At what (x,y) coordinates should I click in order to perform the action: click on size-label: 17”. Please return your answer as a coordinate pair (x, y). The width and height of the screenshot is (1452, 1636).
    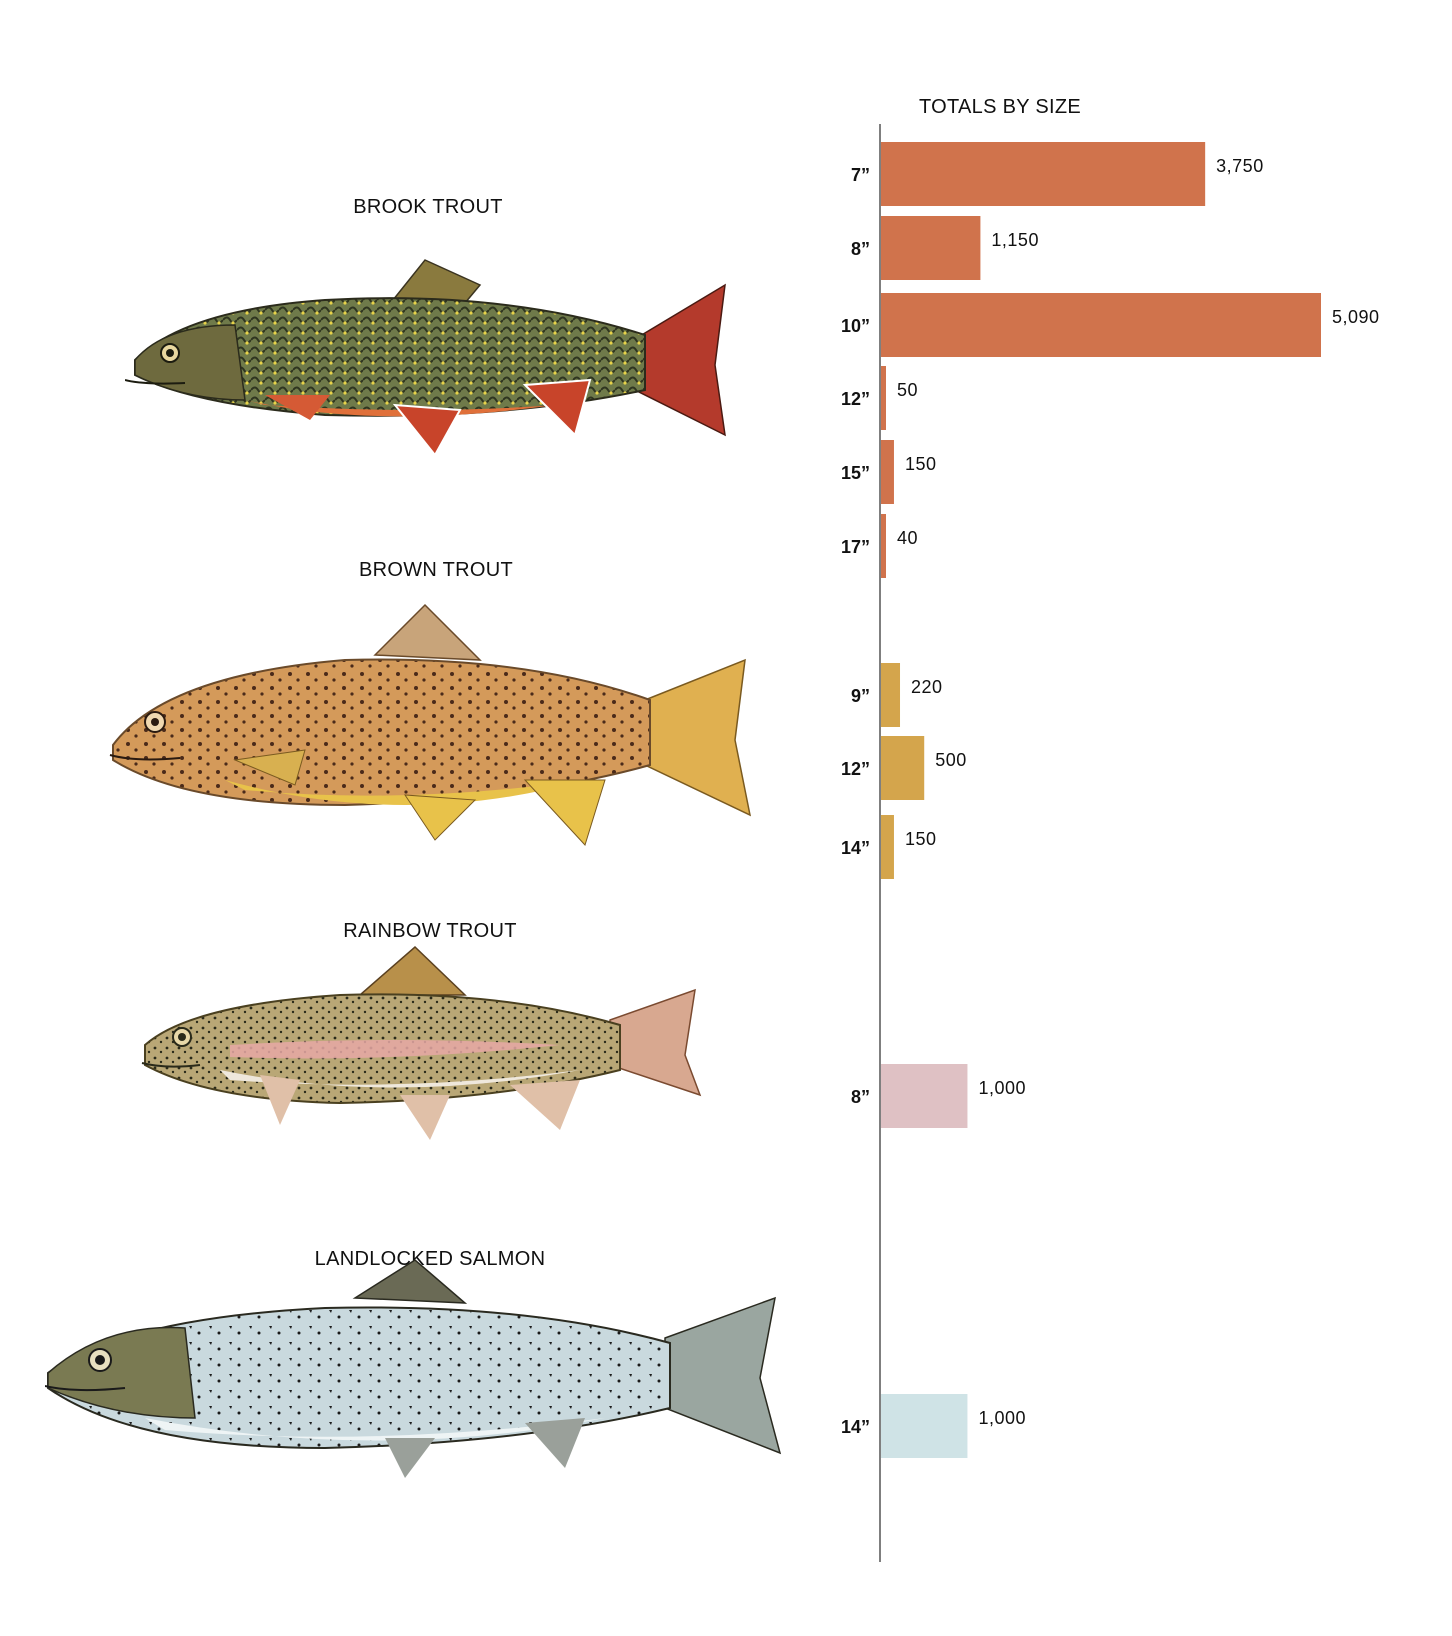
    Looking at the image, I should click on (855, 547).